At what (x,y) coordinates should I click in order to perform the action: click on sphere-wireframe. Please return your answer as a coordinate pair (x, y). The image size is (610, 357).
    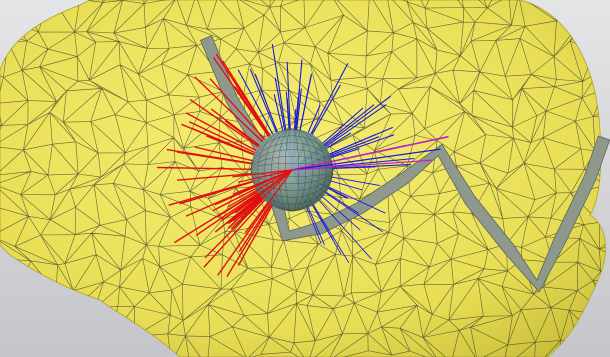
    Looking at the image, I should click on (292, 170).